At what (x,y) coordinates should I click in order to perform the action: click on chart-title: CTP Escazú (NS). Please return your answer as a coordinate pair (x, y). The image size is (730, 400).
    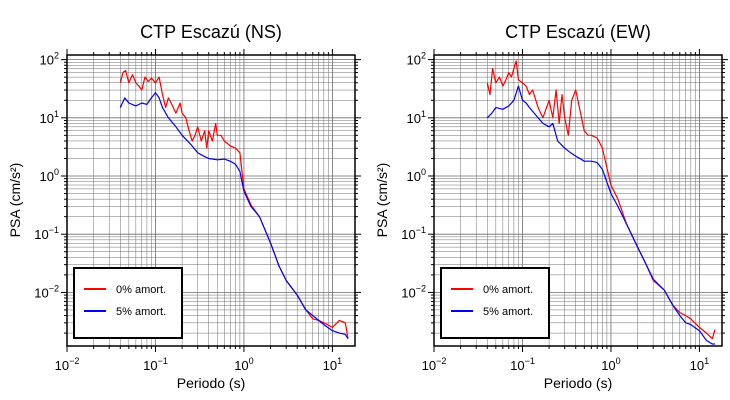
    Looking at the image, I should click on (211, 32).